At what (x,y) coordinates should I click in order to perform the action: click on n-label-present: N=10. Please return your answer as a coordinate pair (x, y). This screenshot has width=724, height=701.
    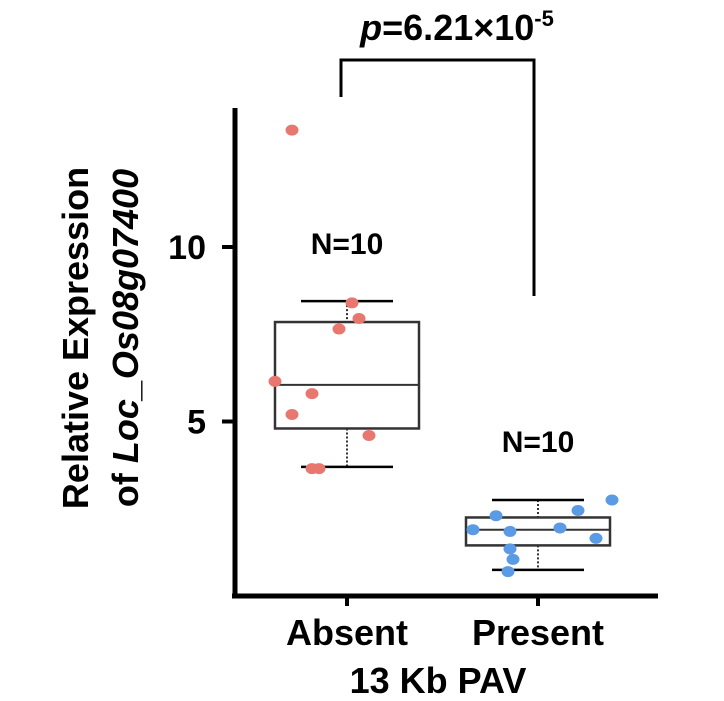
    Looking at the image, I should click on (538, 442).